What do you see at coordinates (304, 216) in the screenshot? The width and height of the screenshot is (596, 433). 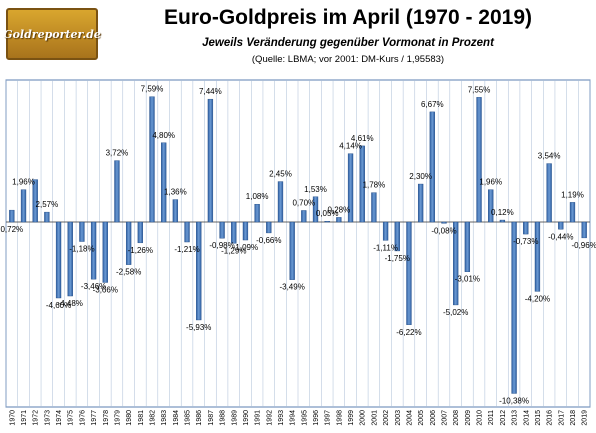 I see `bar-1995` at bounding box center [304, 216].